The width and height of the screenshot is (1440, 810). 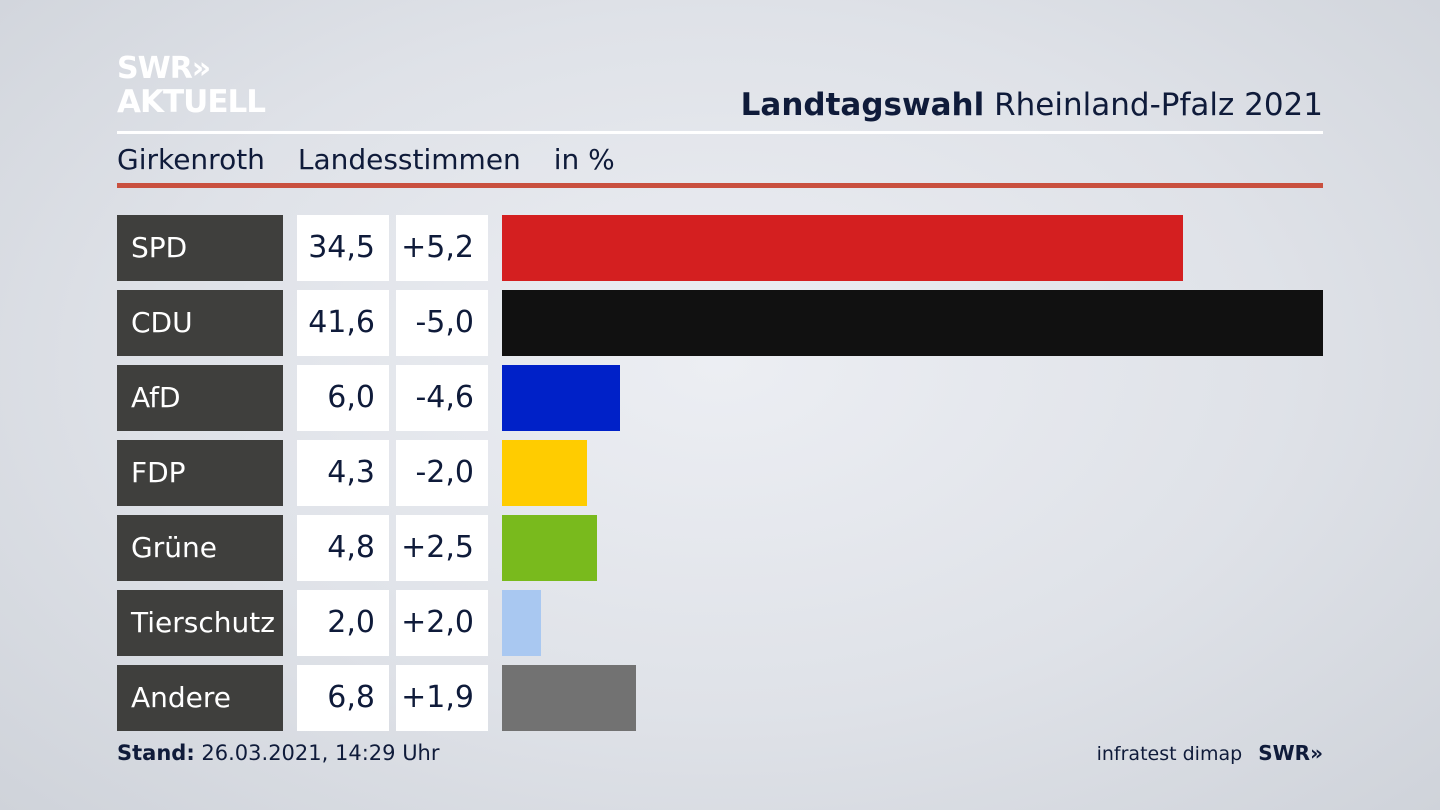 What do you see at coordinates (720, 548) in the screenshot?
I see `chart-row: Grüne 4,8 +2,5` at bounding box center [720, 548].